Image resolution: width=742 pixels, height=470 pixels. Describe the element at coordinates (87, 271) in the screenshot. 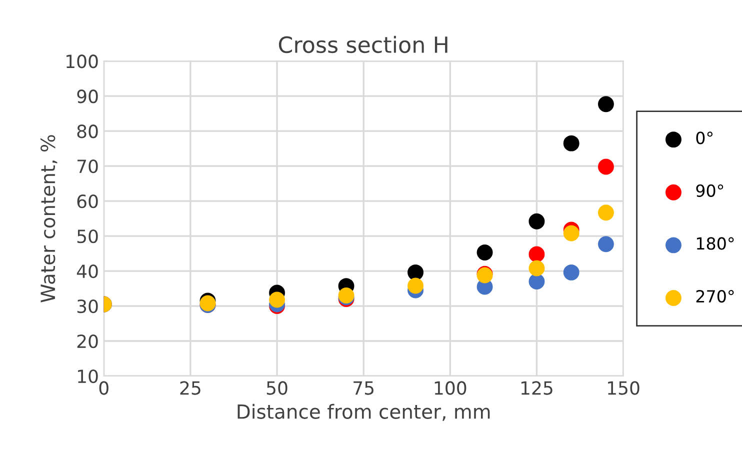

I see `y-tick-label: 40` at that location.